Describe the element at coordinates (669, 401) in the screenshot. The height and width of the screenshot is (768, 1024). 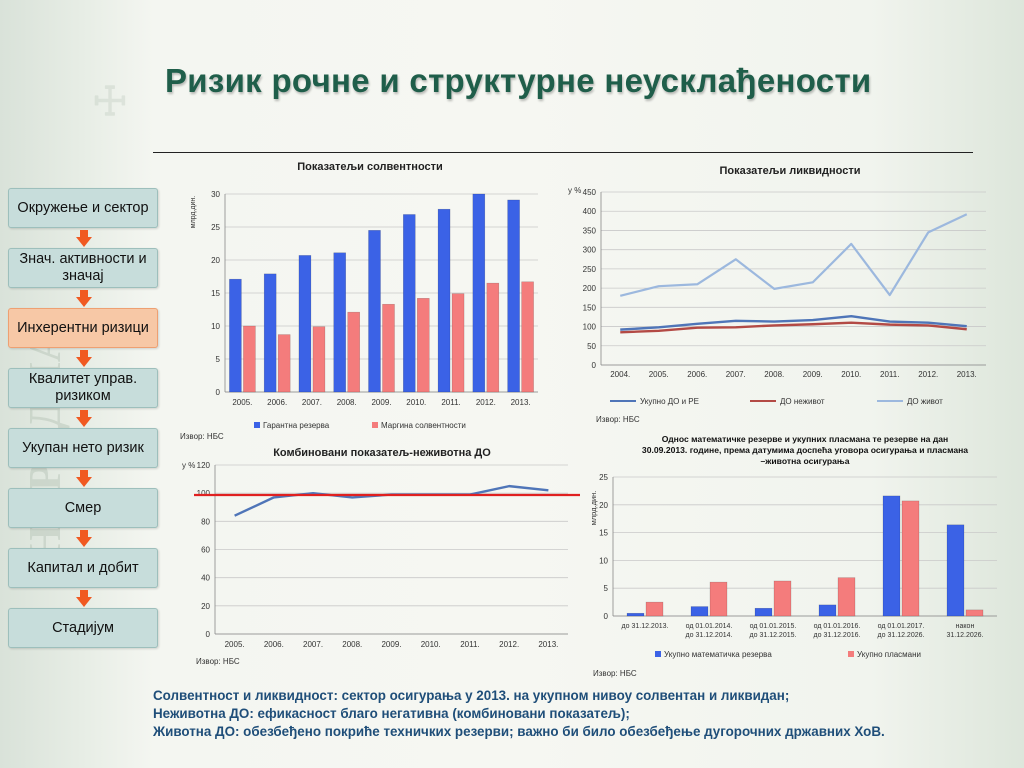
I see `legend-label: Укупно ДО и РЕ` at that location.